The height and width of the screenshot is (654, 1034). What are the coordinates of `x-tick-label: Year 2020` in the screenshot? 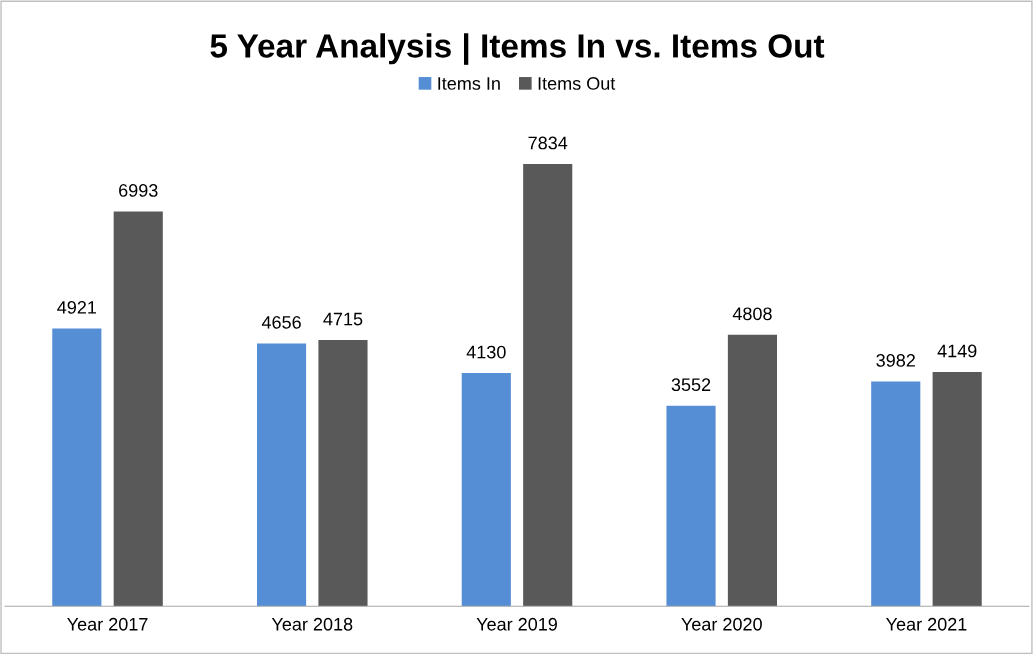 It's located at (721, 624).